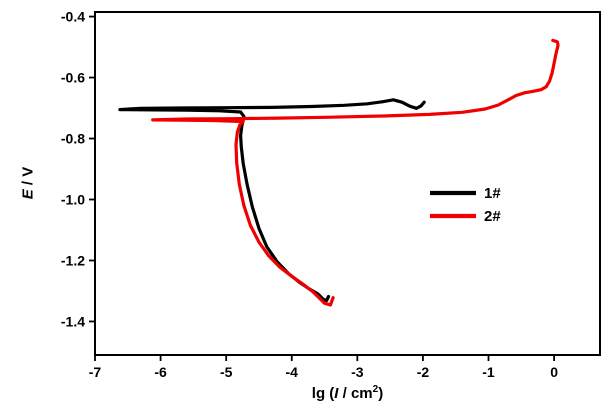 The height and width of the screenshot is (414, 615). Describe the element at coordinates (492, 216) in the screenshot. I see `legend-label-2#: 2#` at that location.